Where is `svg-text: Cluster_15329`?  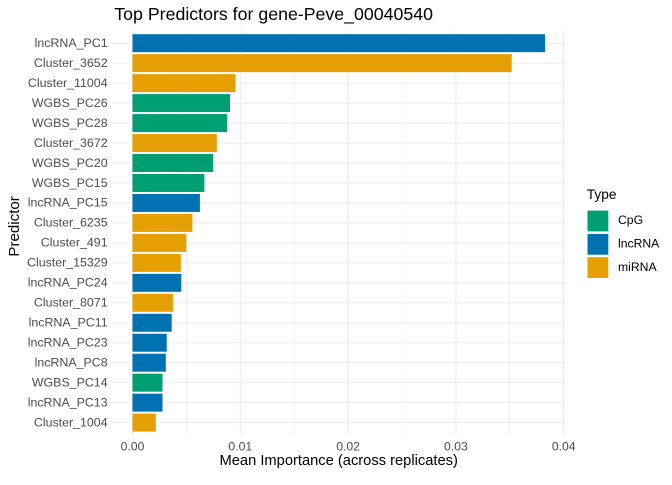
svg-text: Cluster_15329 is located at coordinates (67, 263).